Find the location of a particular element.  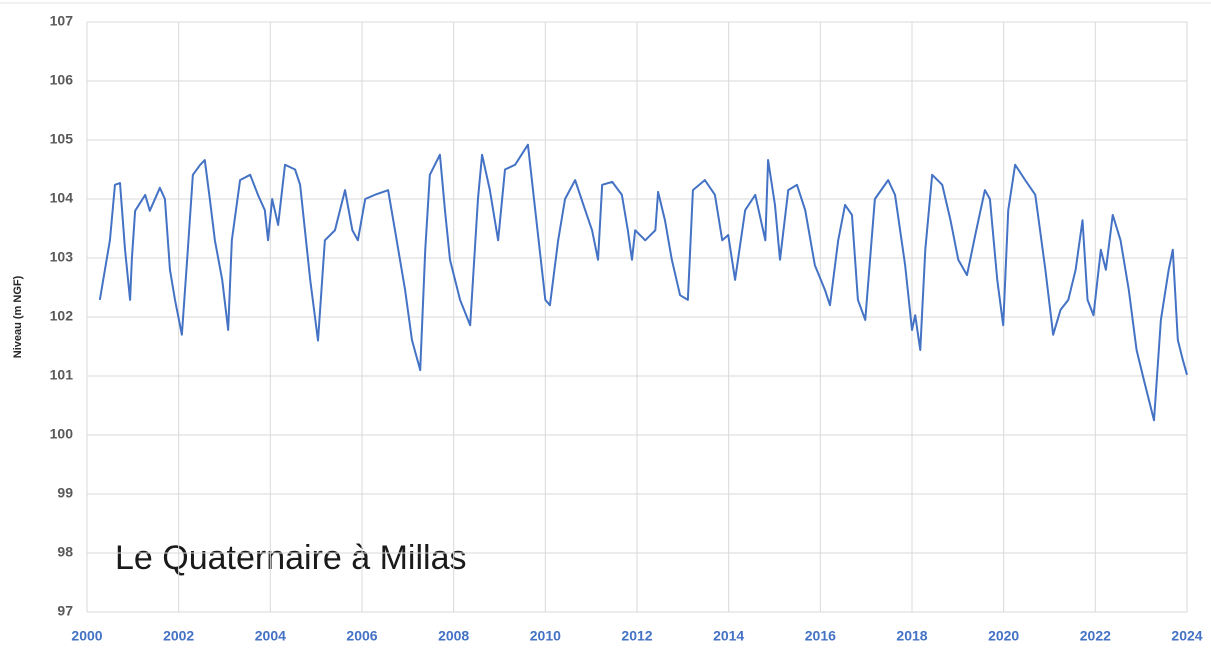

x-tick-label: 2006 is located at coordinates (361, 636).